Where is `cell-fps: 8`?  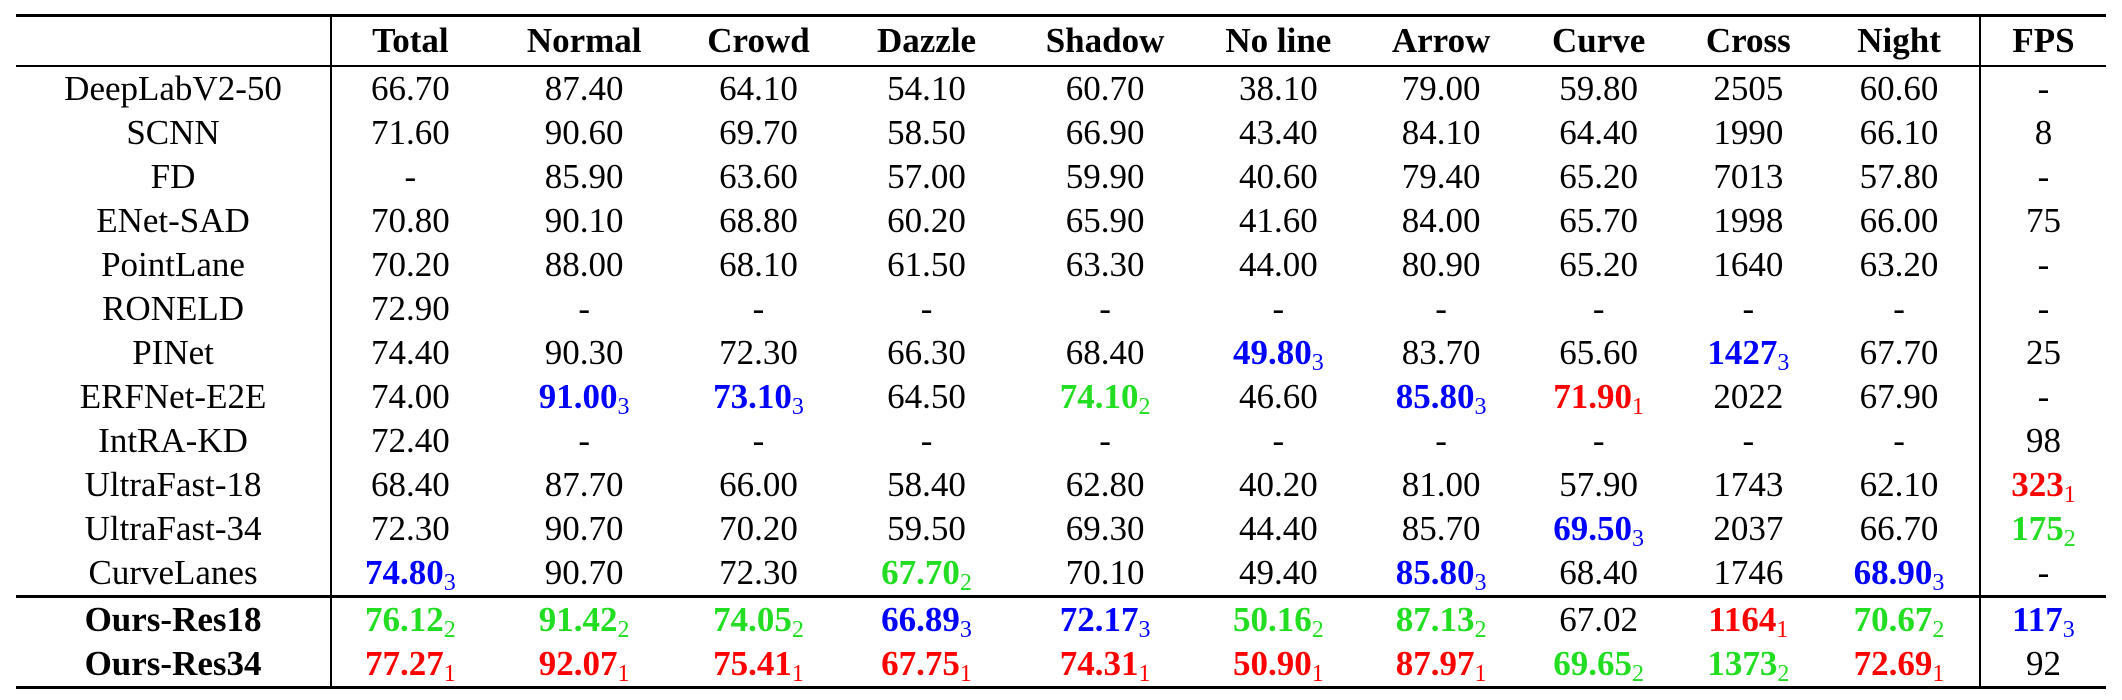
cell-fps: 8 is located at coordinates (2042, 133).